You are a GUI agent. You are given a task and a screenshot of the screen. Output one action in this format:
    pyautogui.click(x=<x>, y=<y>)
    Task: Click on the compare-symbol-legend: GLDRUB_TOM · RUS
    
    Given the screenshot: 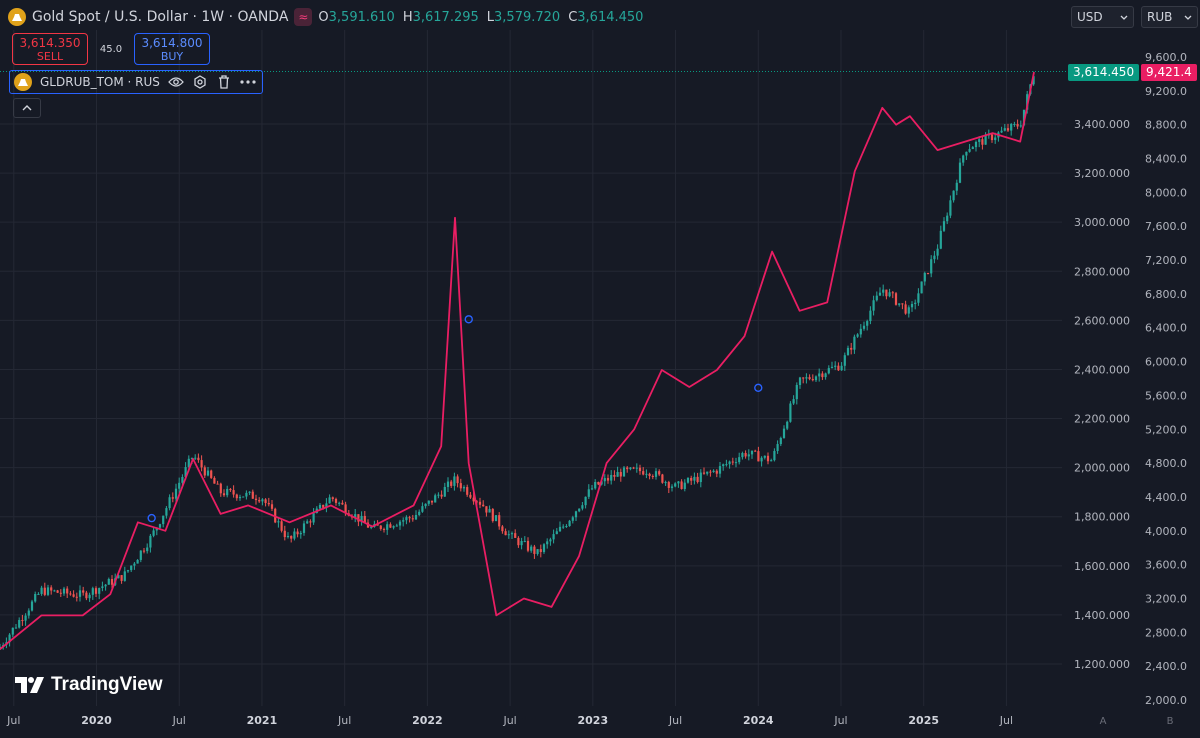 What is the action you would take?
    pyautogui.click(x=136, y=82)
    